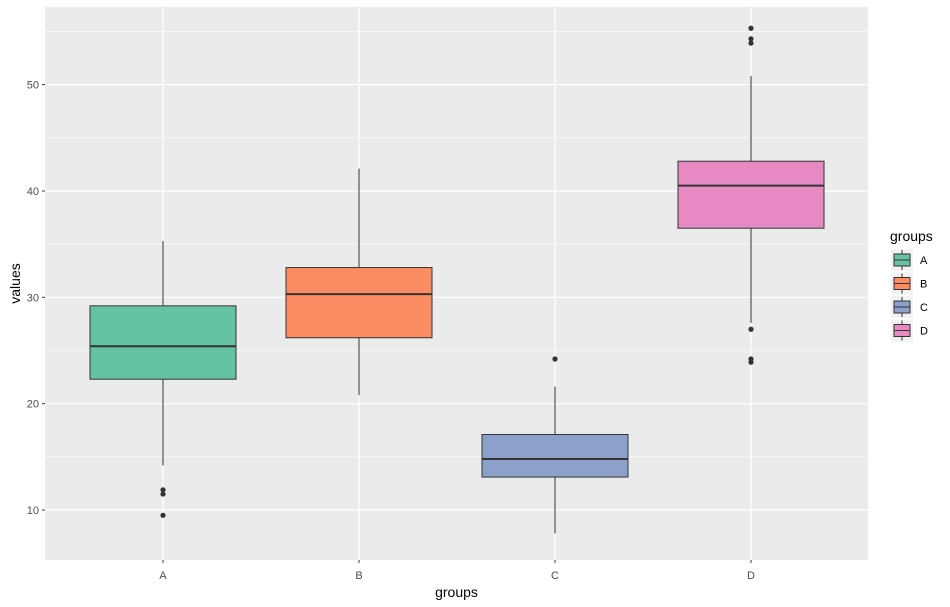 The image size is (950, 607). I want to click on box-group-c, so click(555, 445).